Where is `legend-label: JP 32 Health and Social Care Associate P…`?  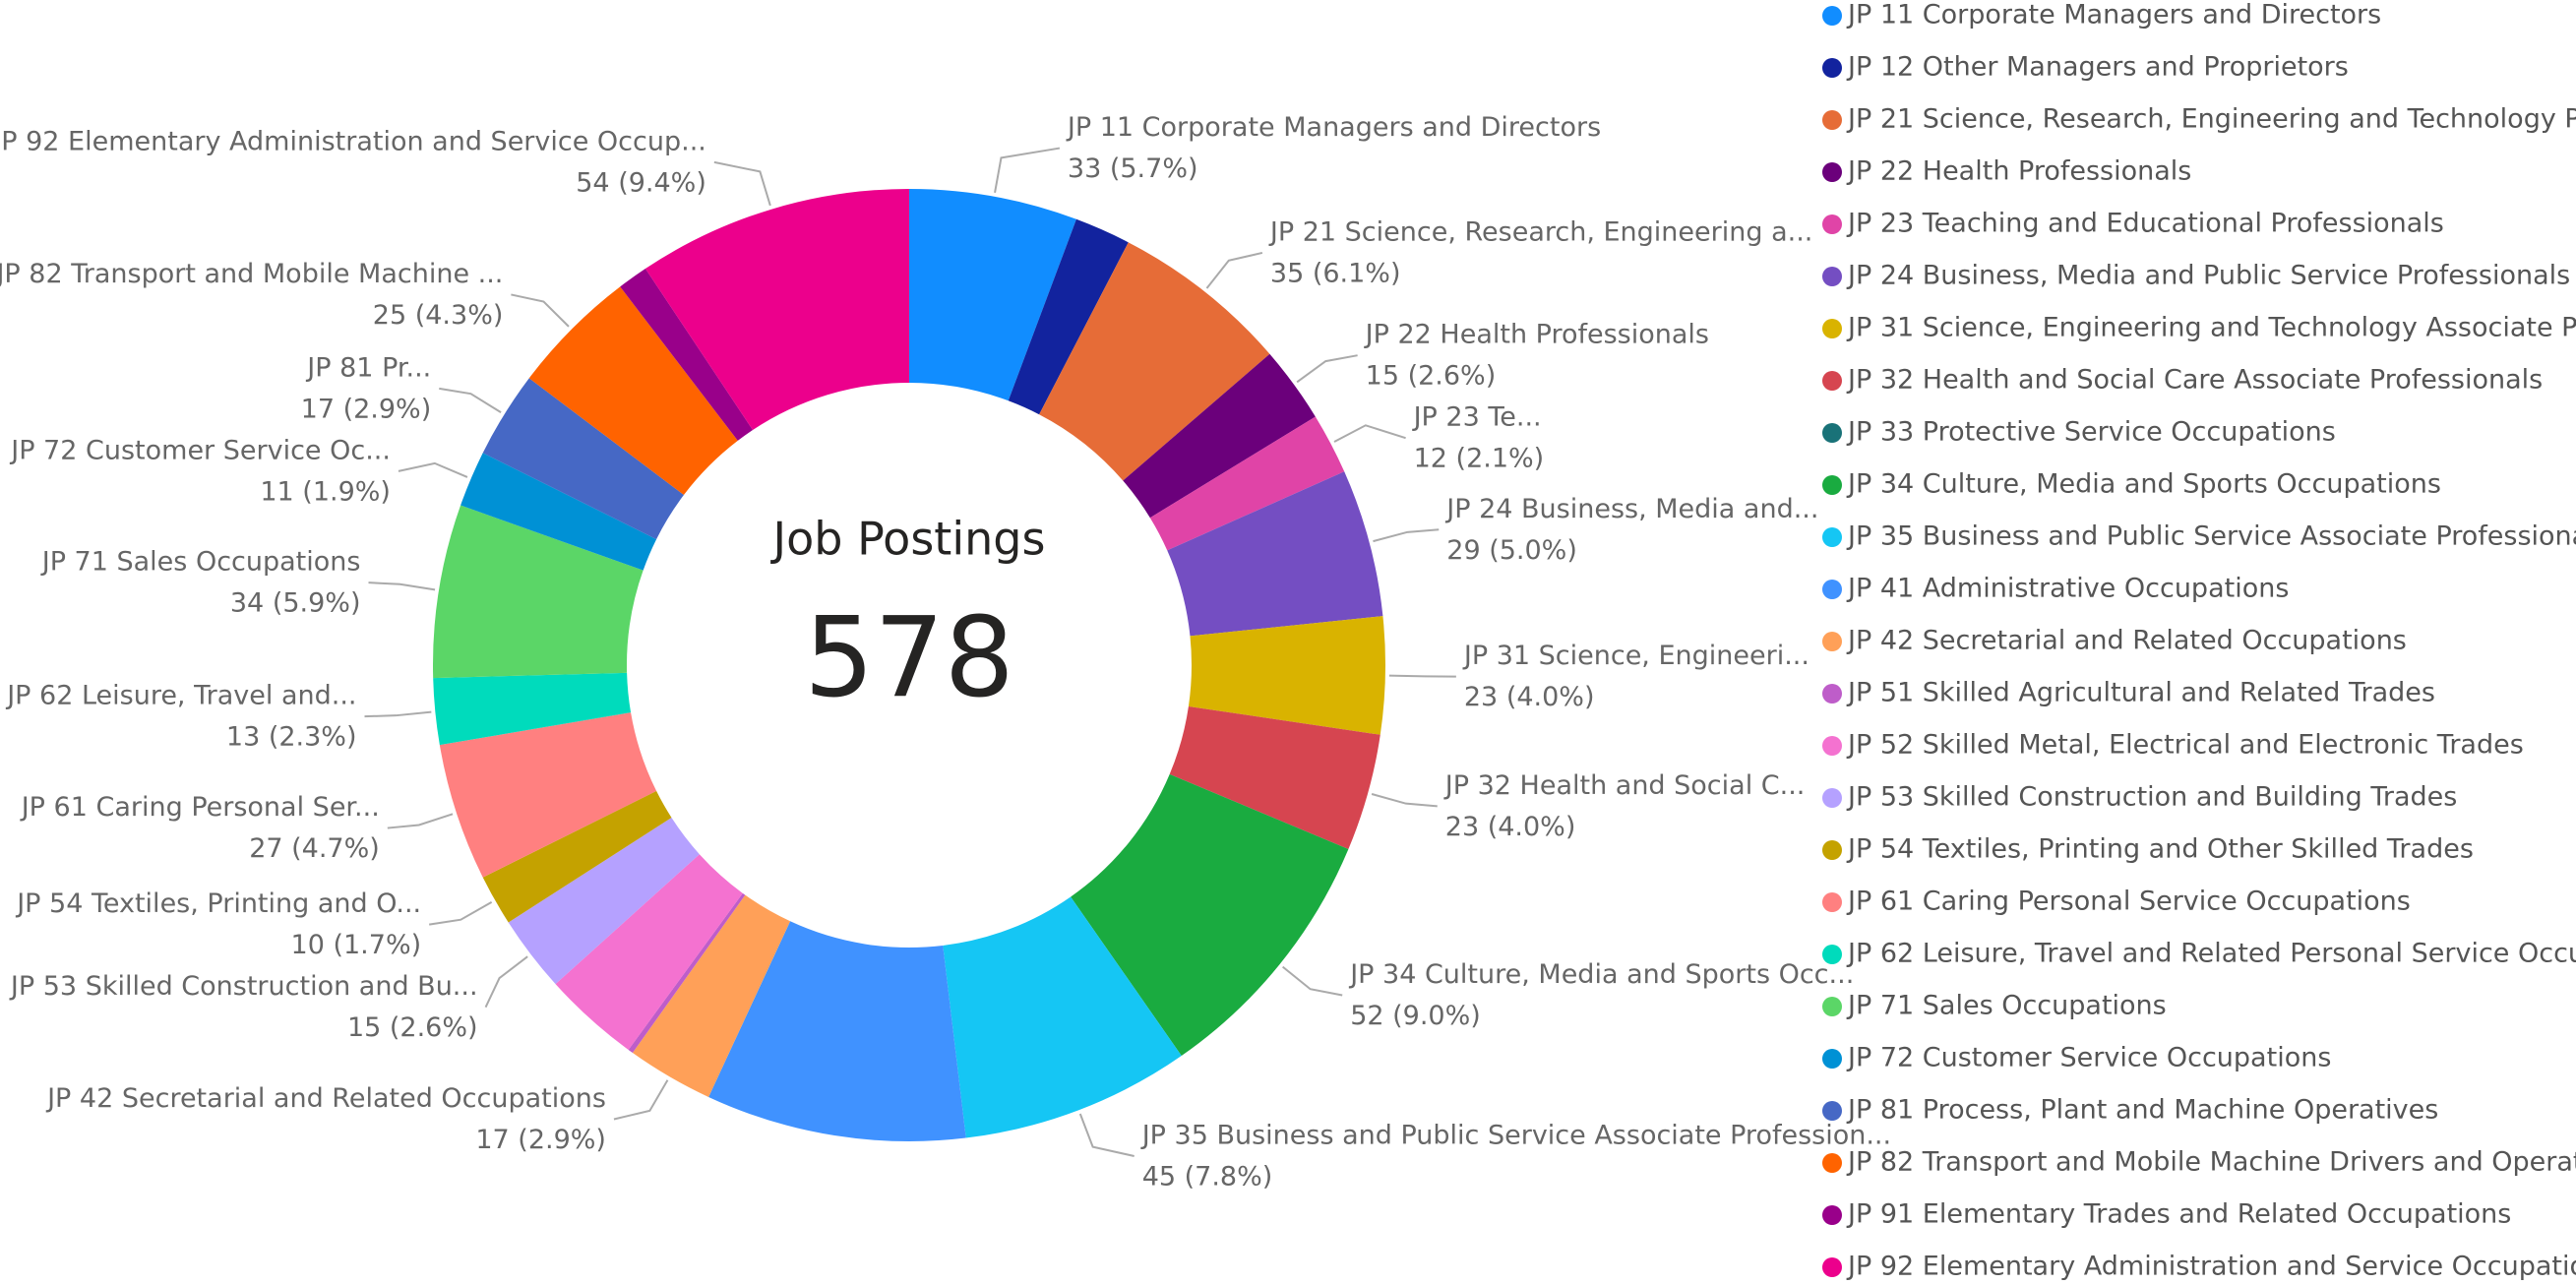 legend-label: JP 32 Health and Social Care Associate P… is located at coordinates (2194, 380).